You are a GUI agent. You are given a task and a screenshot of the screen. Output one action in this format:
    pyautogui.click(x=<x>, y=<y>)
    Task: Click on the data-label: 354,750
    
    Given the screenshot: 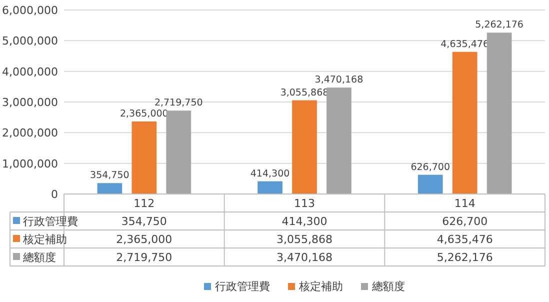 What is the action you would take?
    pyautogui.click(x=144, y=221)
    